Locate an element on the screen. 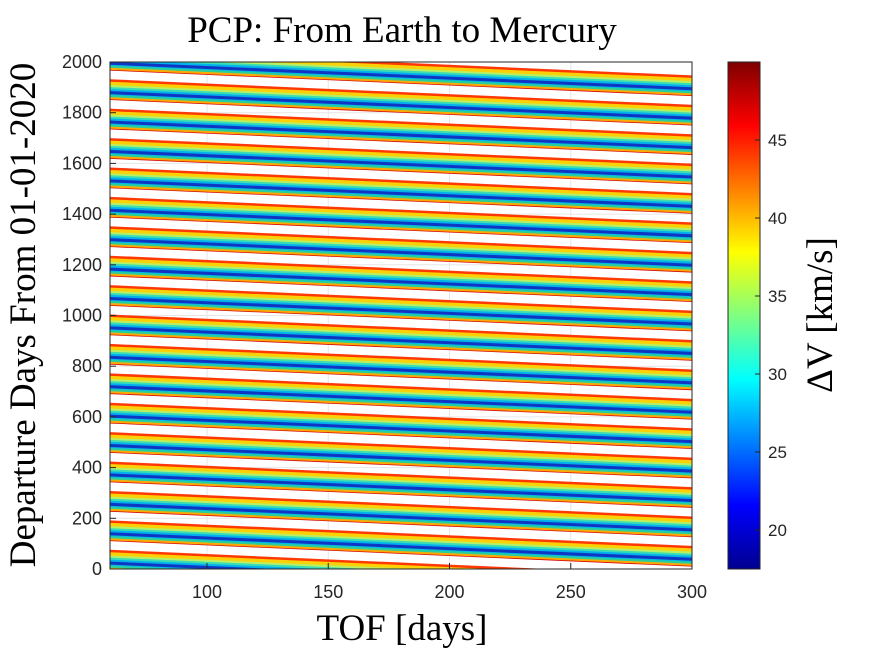  colorbar is located at coordinates (744, 315).